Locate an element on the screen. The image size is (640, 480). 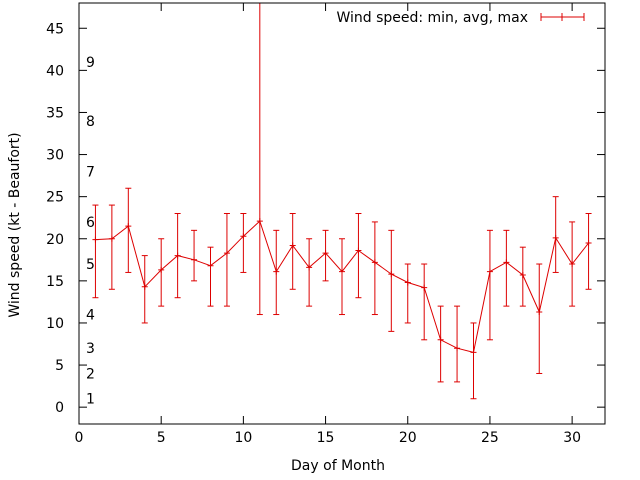
beaufort-label: 7 is located at coordinates (90, 172).